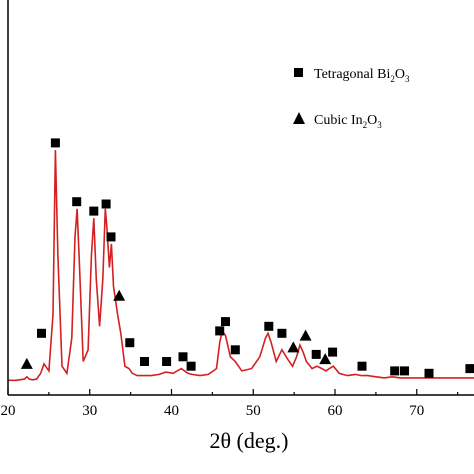  Describe the element at coordinates (171, 411) in the screenshot. I see `x-tick-label: 40` at that location.